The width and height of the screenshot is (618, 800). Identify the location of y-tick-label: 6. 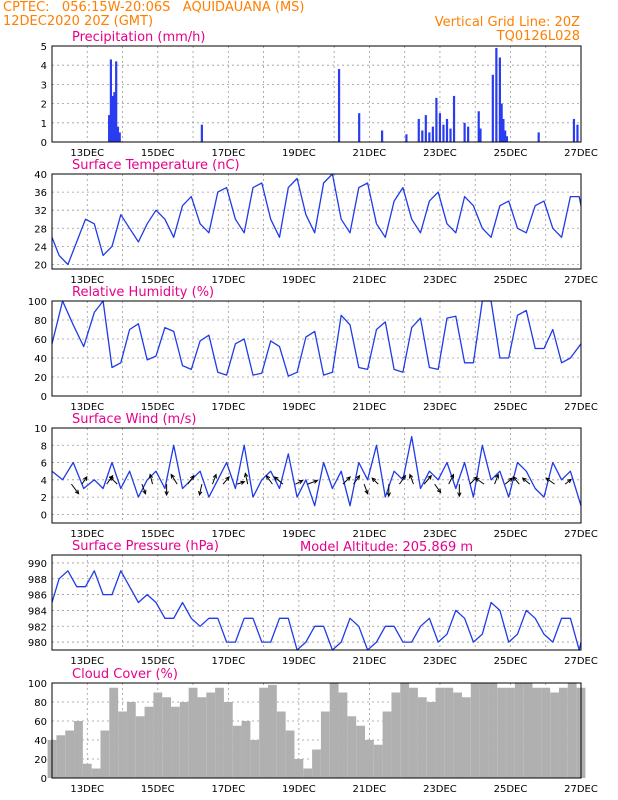
(44, 464).